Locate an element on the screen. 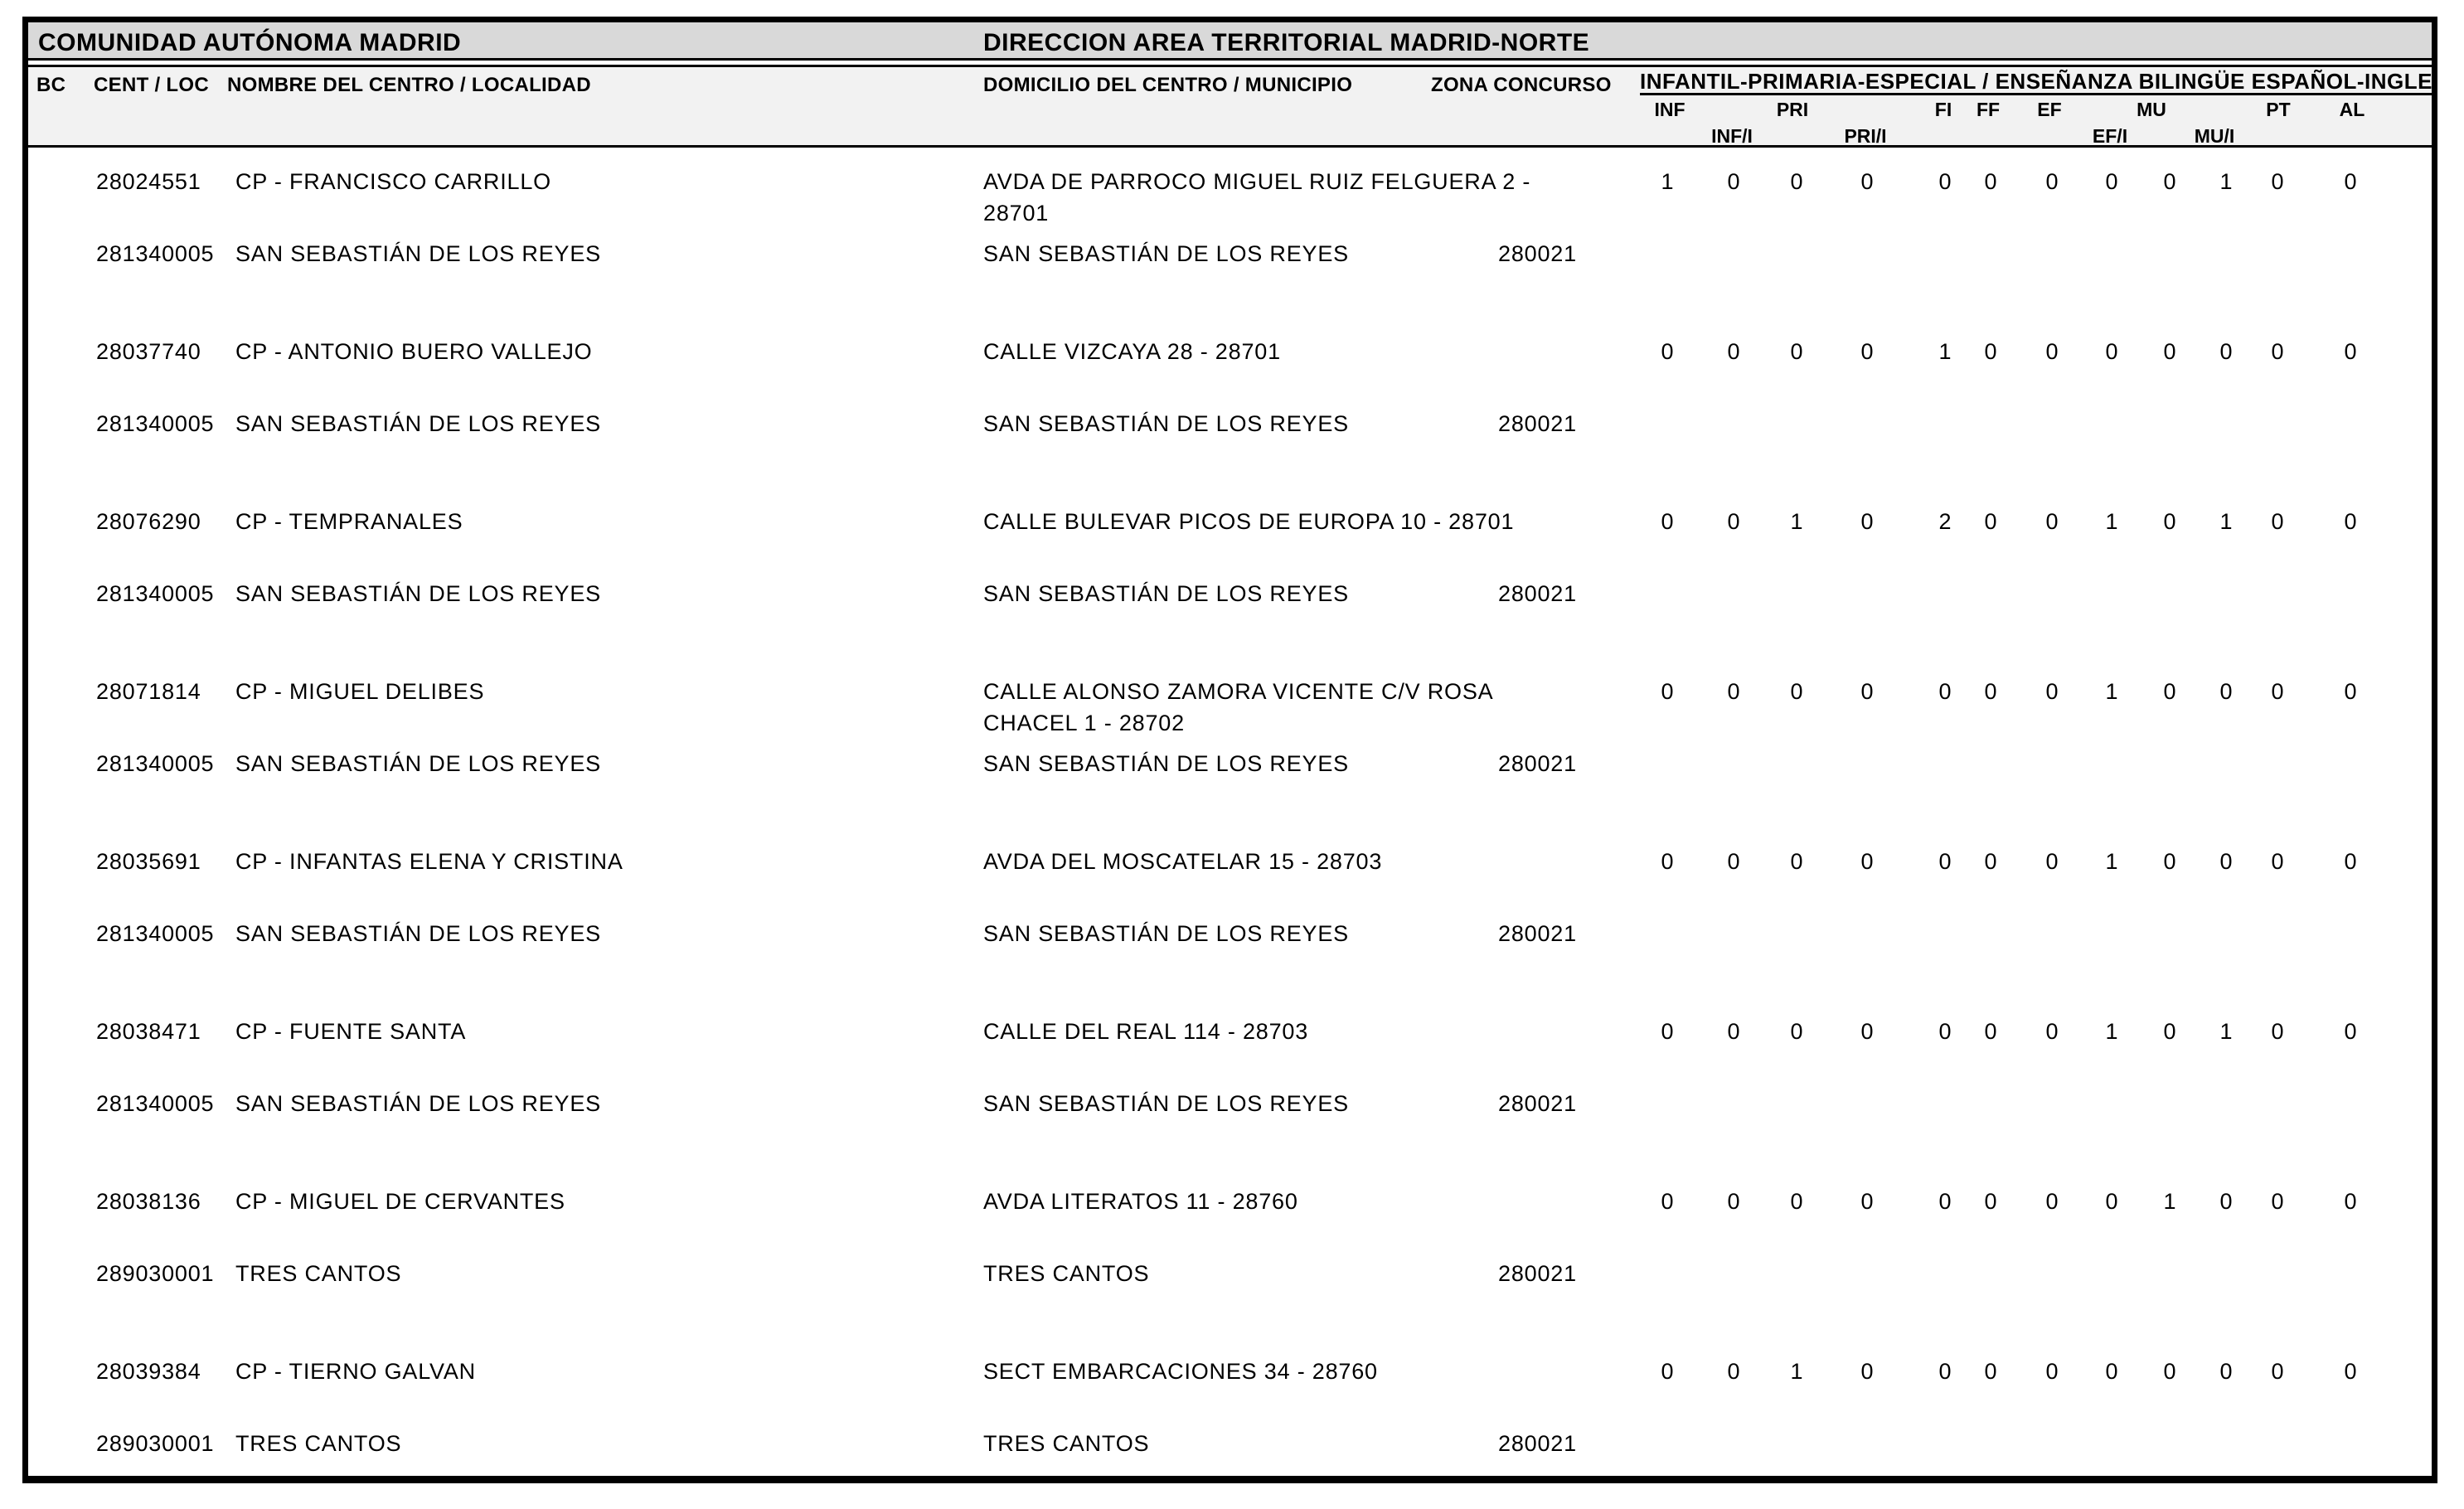 Image resolution: width=2464 pixels, height=1509 pixels. vacancy-count-pri: 1 is located at coordinates (1796, 1372).